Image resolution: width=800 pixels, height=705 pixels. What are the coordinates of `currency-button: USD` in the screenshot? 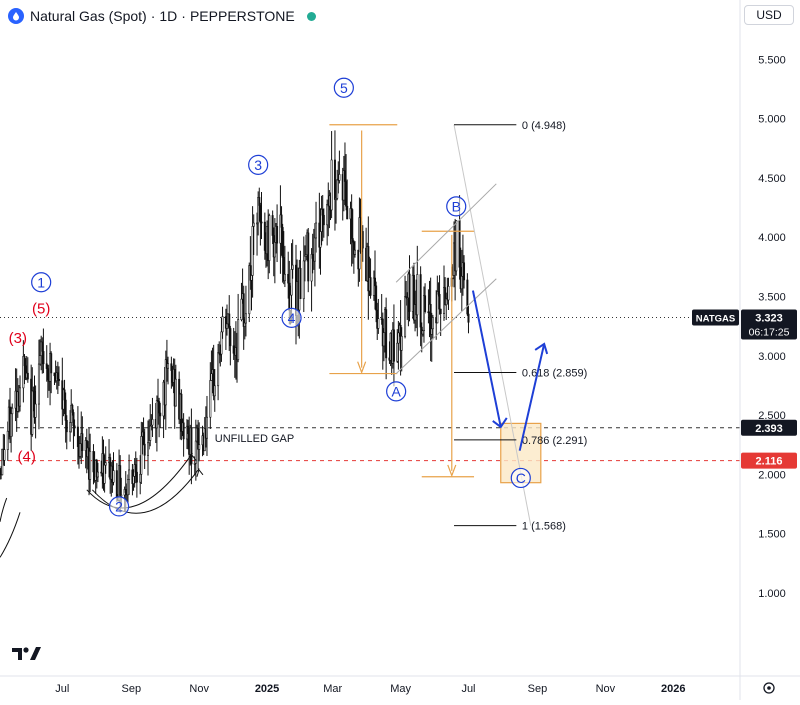 It's located at (769, 15).